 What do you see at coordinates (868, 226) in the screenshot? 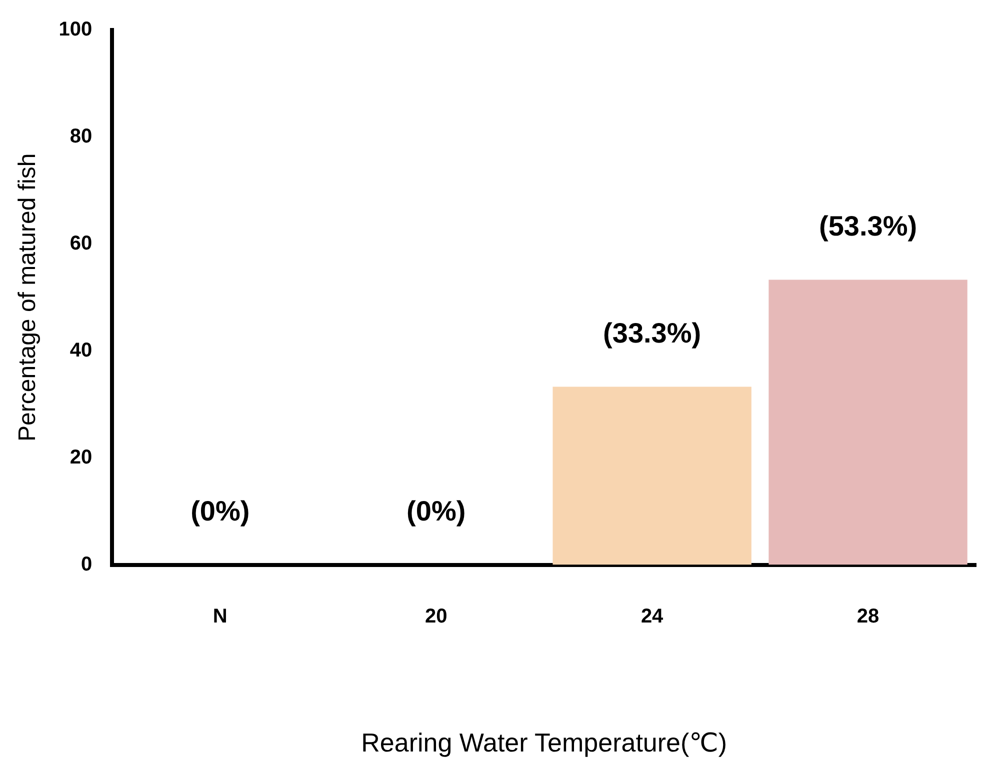
I see `data-label: (53.3%)` at bounding box center [868, 226].